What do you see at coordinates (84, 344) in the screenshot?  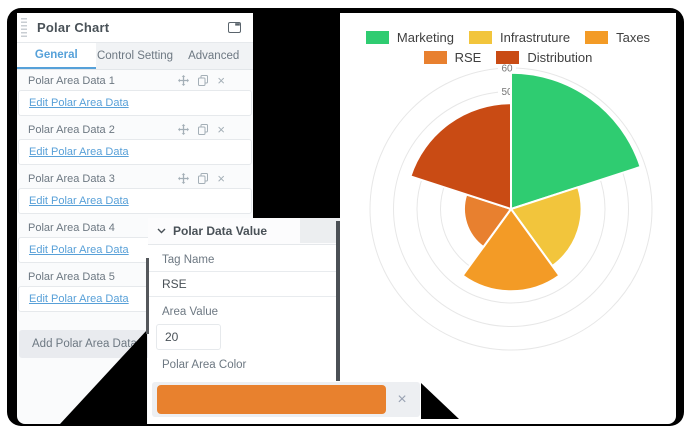 I see `add-polar-area-data-button: Add Polar Area Data` at bounding box center [84, 344].